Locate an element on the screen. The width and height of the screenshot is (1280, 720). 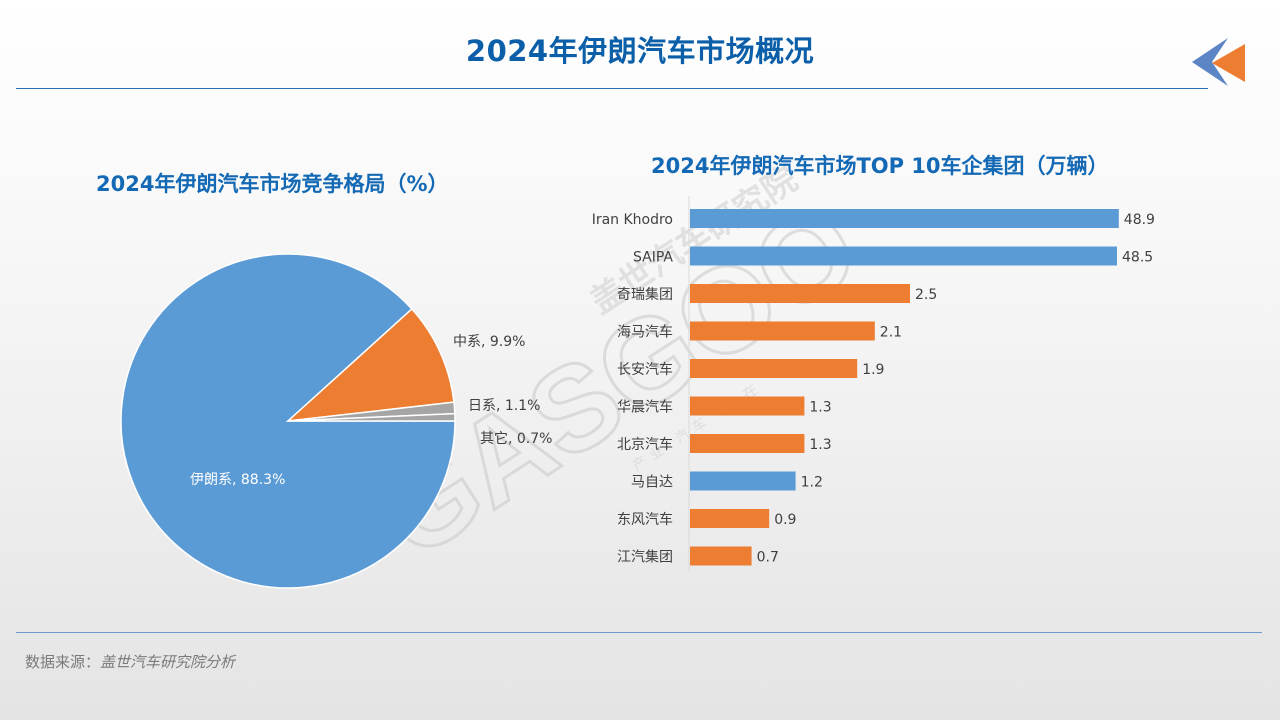
source-label: 数据来源： is located at coordinates (63, 662).